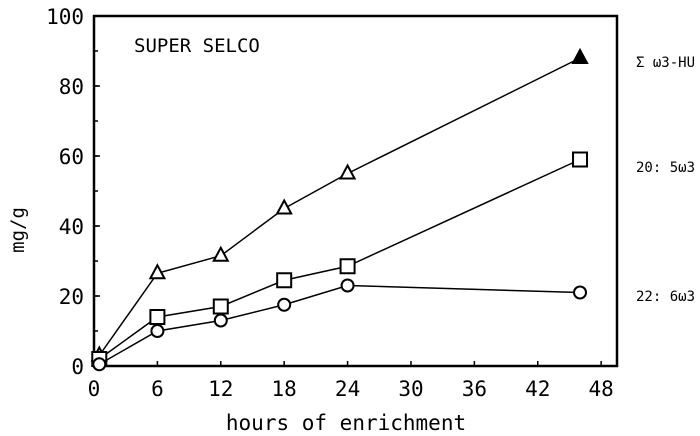  Describe the element at coordinates (197, 46) in the screenshot. I see `chart-title: SUPER SELCO` at that location.